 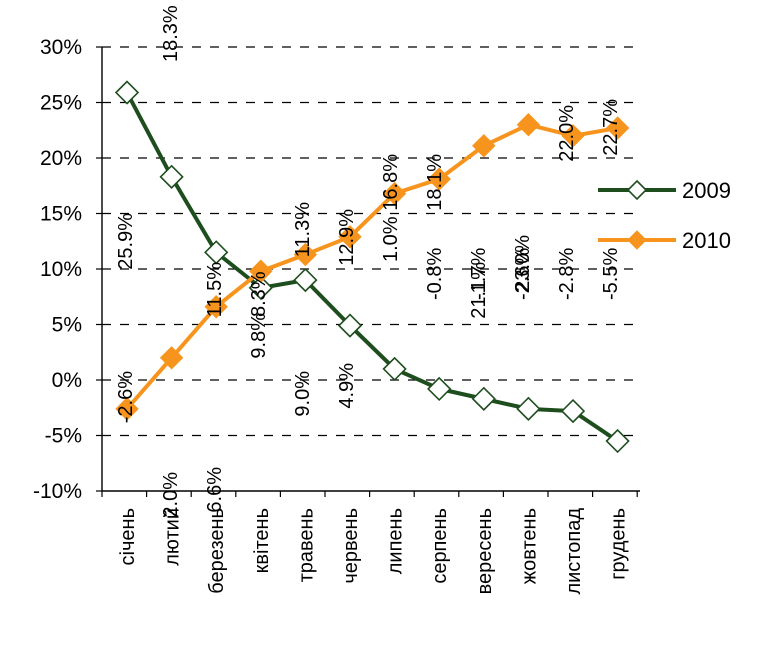 What do you see at coordinates (303, 394) in the screenshot?
I see `data-label-2009: 9.0%` at bounding box center [303, 394].